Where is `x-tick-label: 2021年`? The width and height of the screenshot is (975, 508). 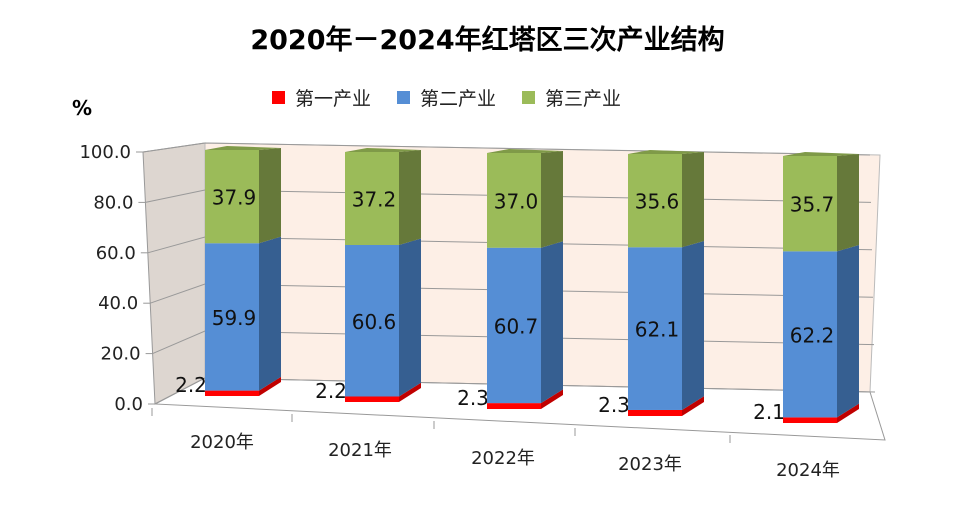 x-tick-label: 2021年 is located at coordinates (360, 450).